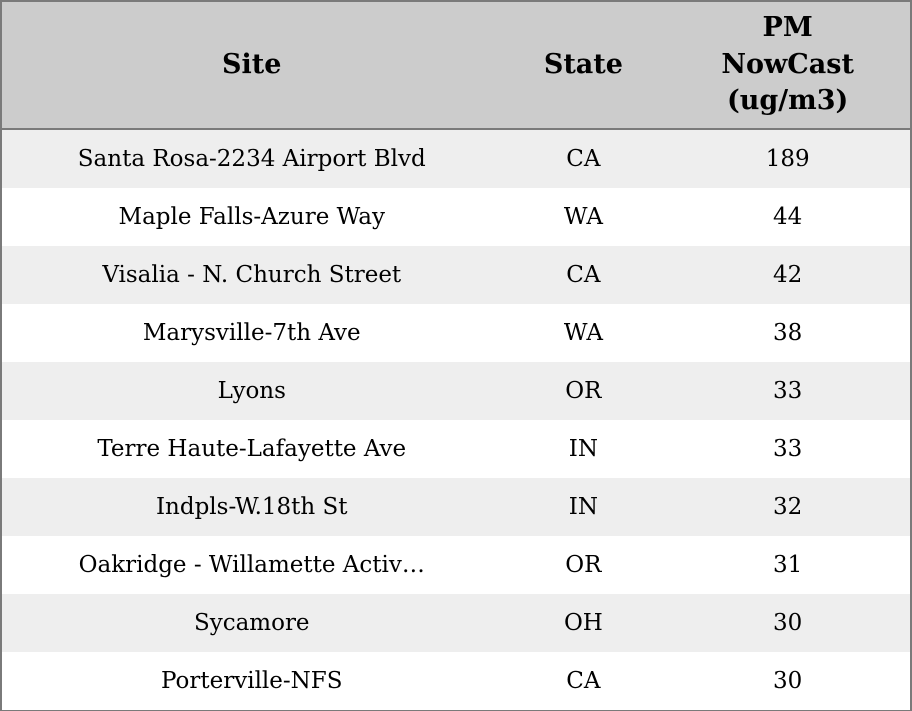  Describe the element at coordinates (251, 391) in the screenshot. I see `site-cell: Lyons` at that location.